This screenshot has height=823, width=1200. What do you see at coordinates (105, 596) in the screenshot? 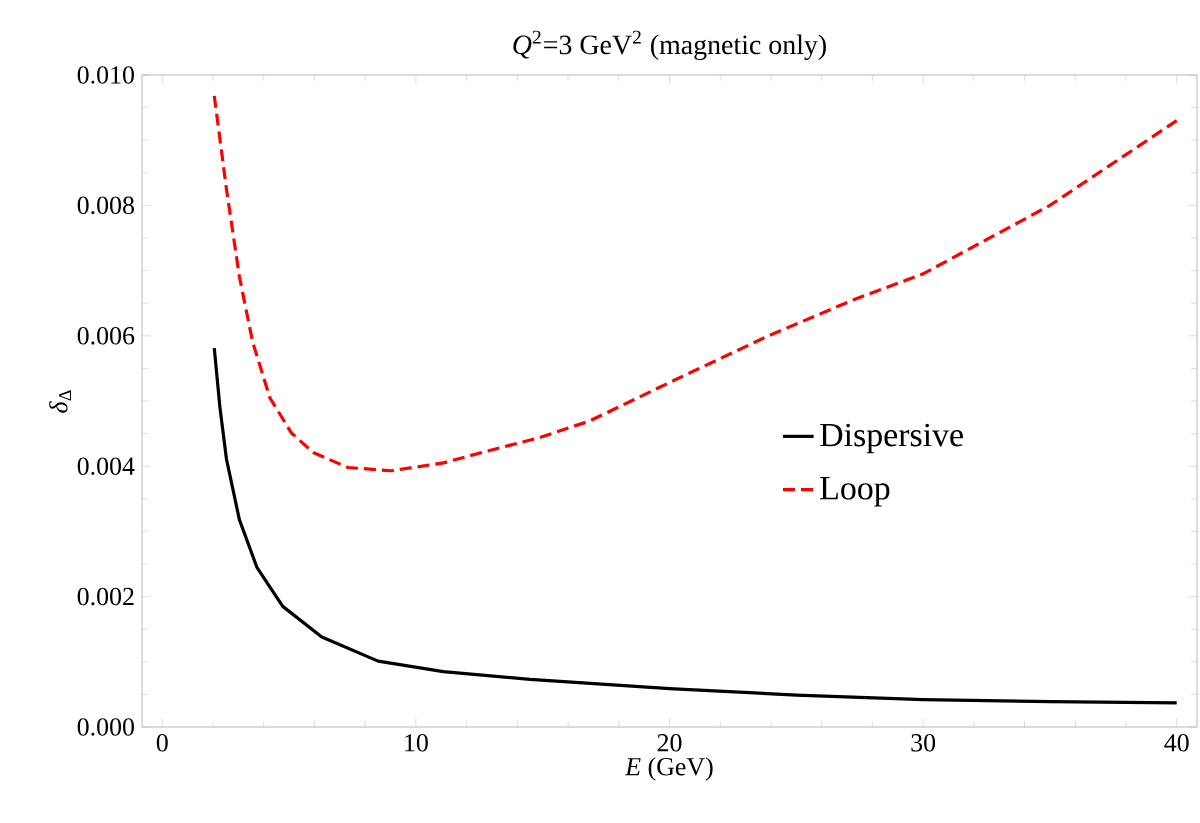
I see `y-tick-label: 0.002` at bounding box center [105, 596].